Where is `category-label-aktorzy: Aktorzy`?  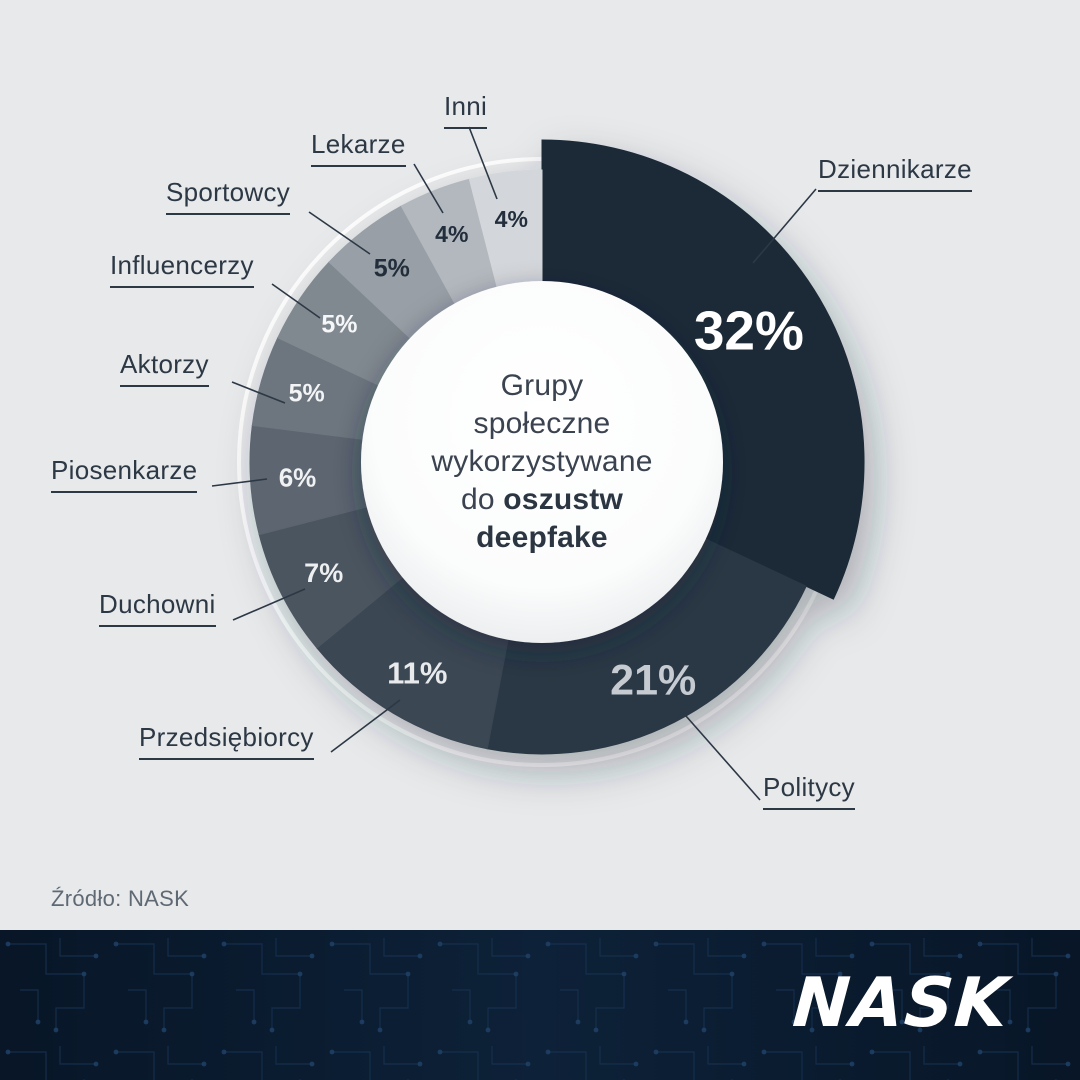
category-label-aktorzy: Aktorzy is located at coordinates (164, 368).